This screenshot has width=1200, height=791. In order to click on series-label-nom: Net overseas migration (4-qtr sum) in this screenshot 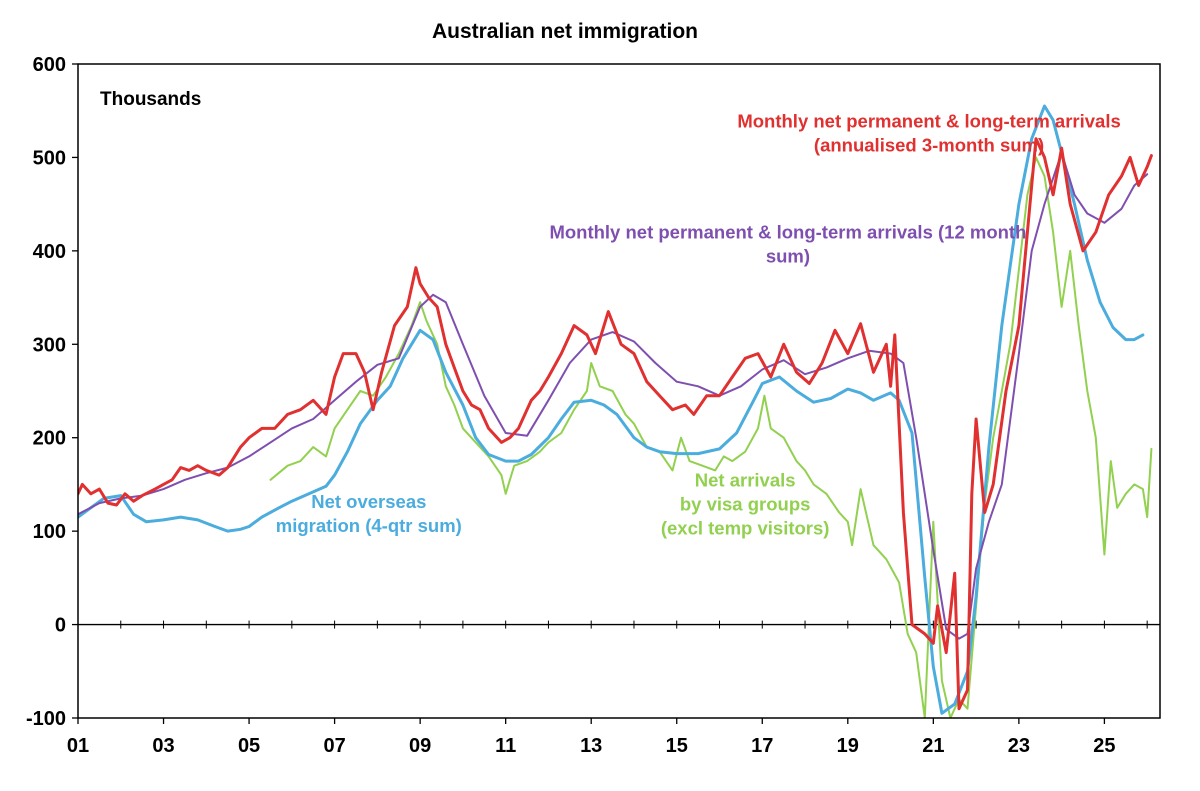, I will do `click(369, 513)`.